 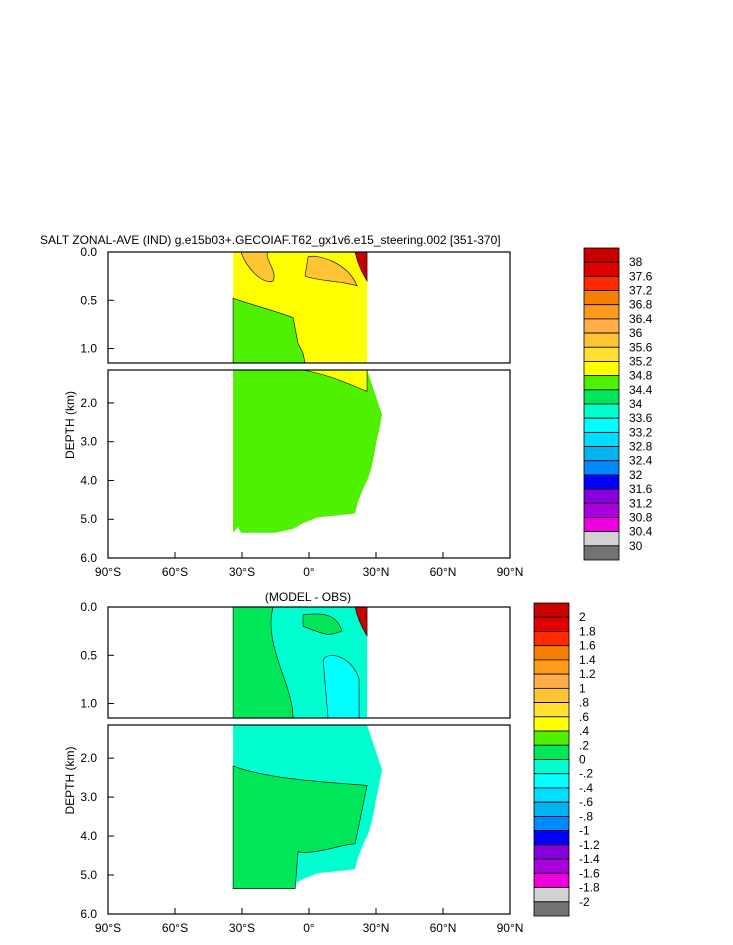 I want to click on colorbar-label: 32, so click(x=636, y=475).